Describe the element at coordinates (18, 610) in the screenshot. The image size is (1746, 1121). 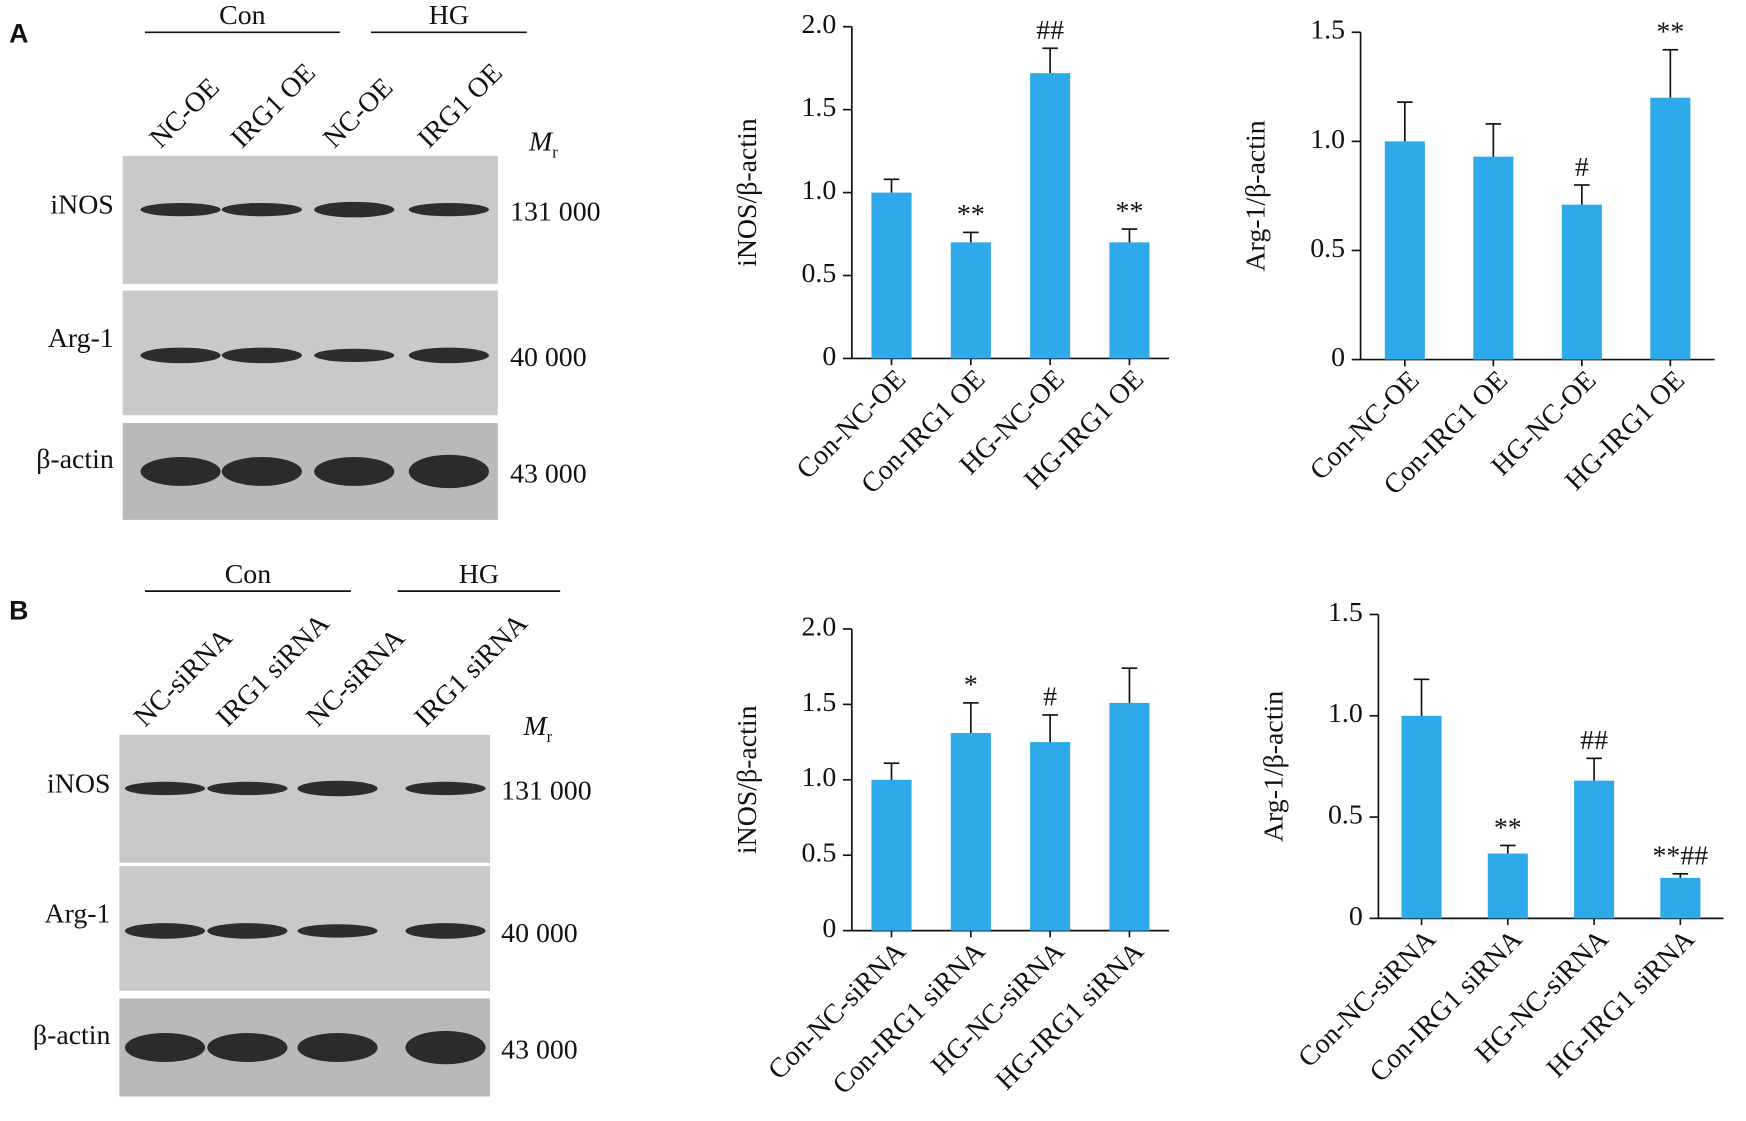
I see `panel-letter: B` at that location.